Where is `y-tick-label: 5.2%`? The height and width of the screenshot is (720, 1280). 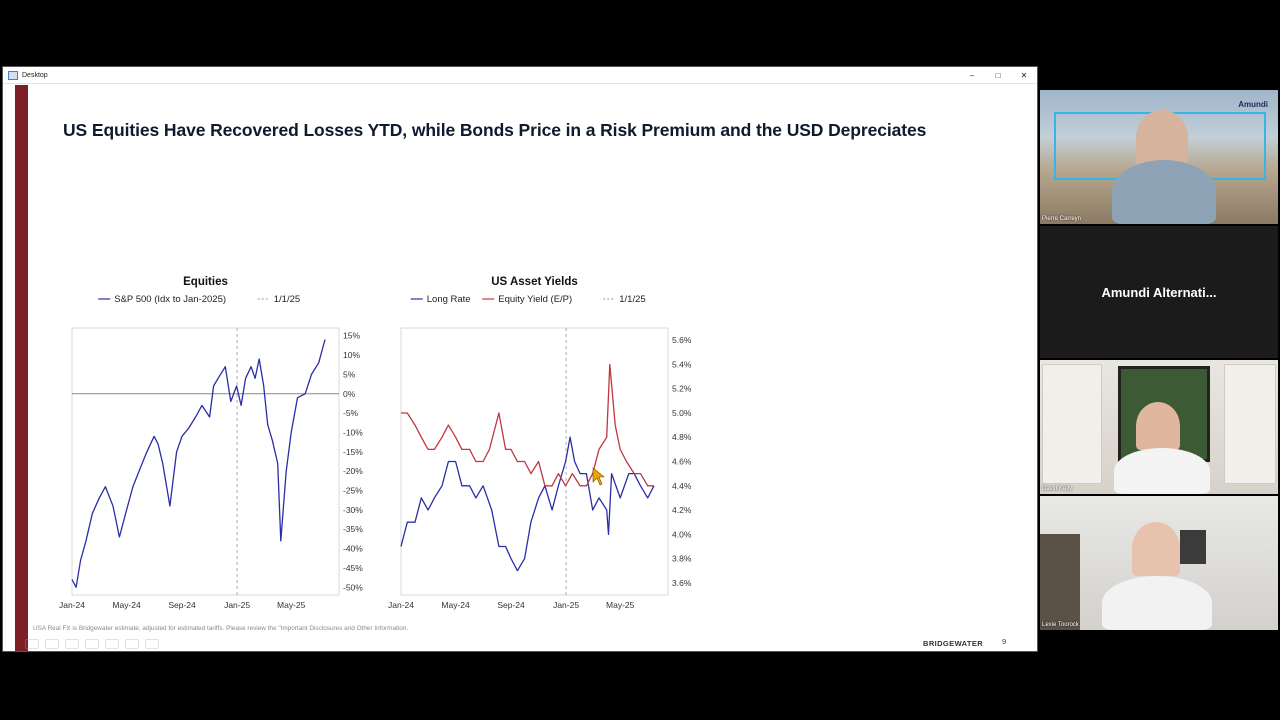
y-tick-label: 5.2% is located at coordinates (682, 389).